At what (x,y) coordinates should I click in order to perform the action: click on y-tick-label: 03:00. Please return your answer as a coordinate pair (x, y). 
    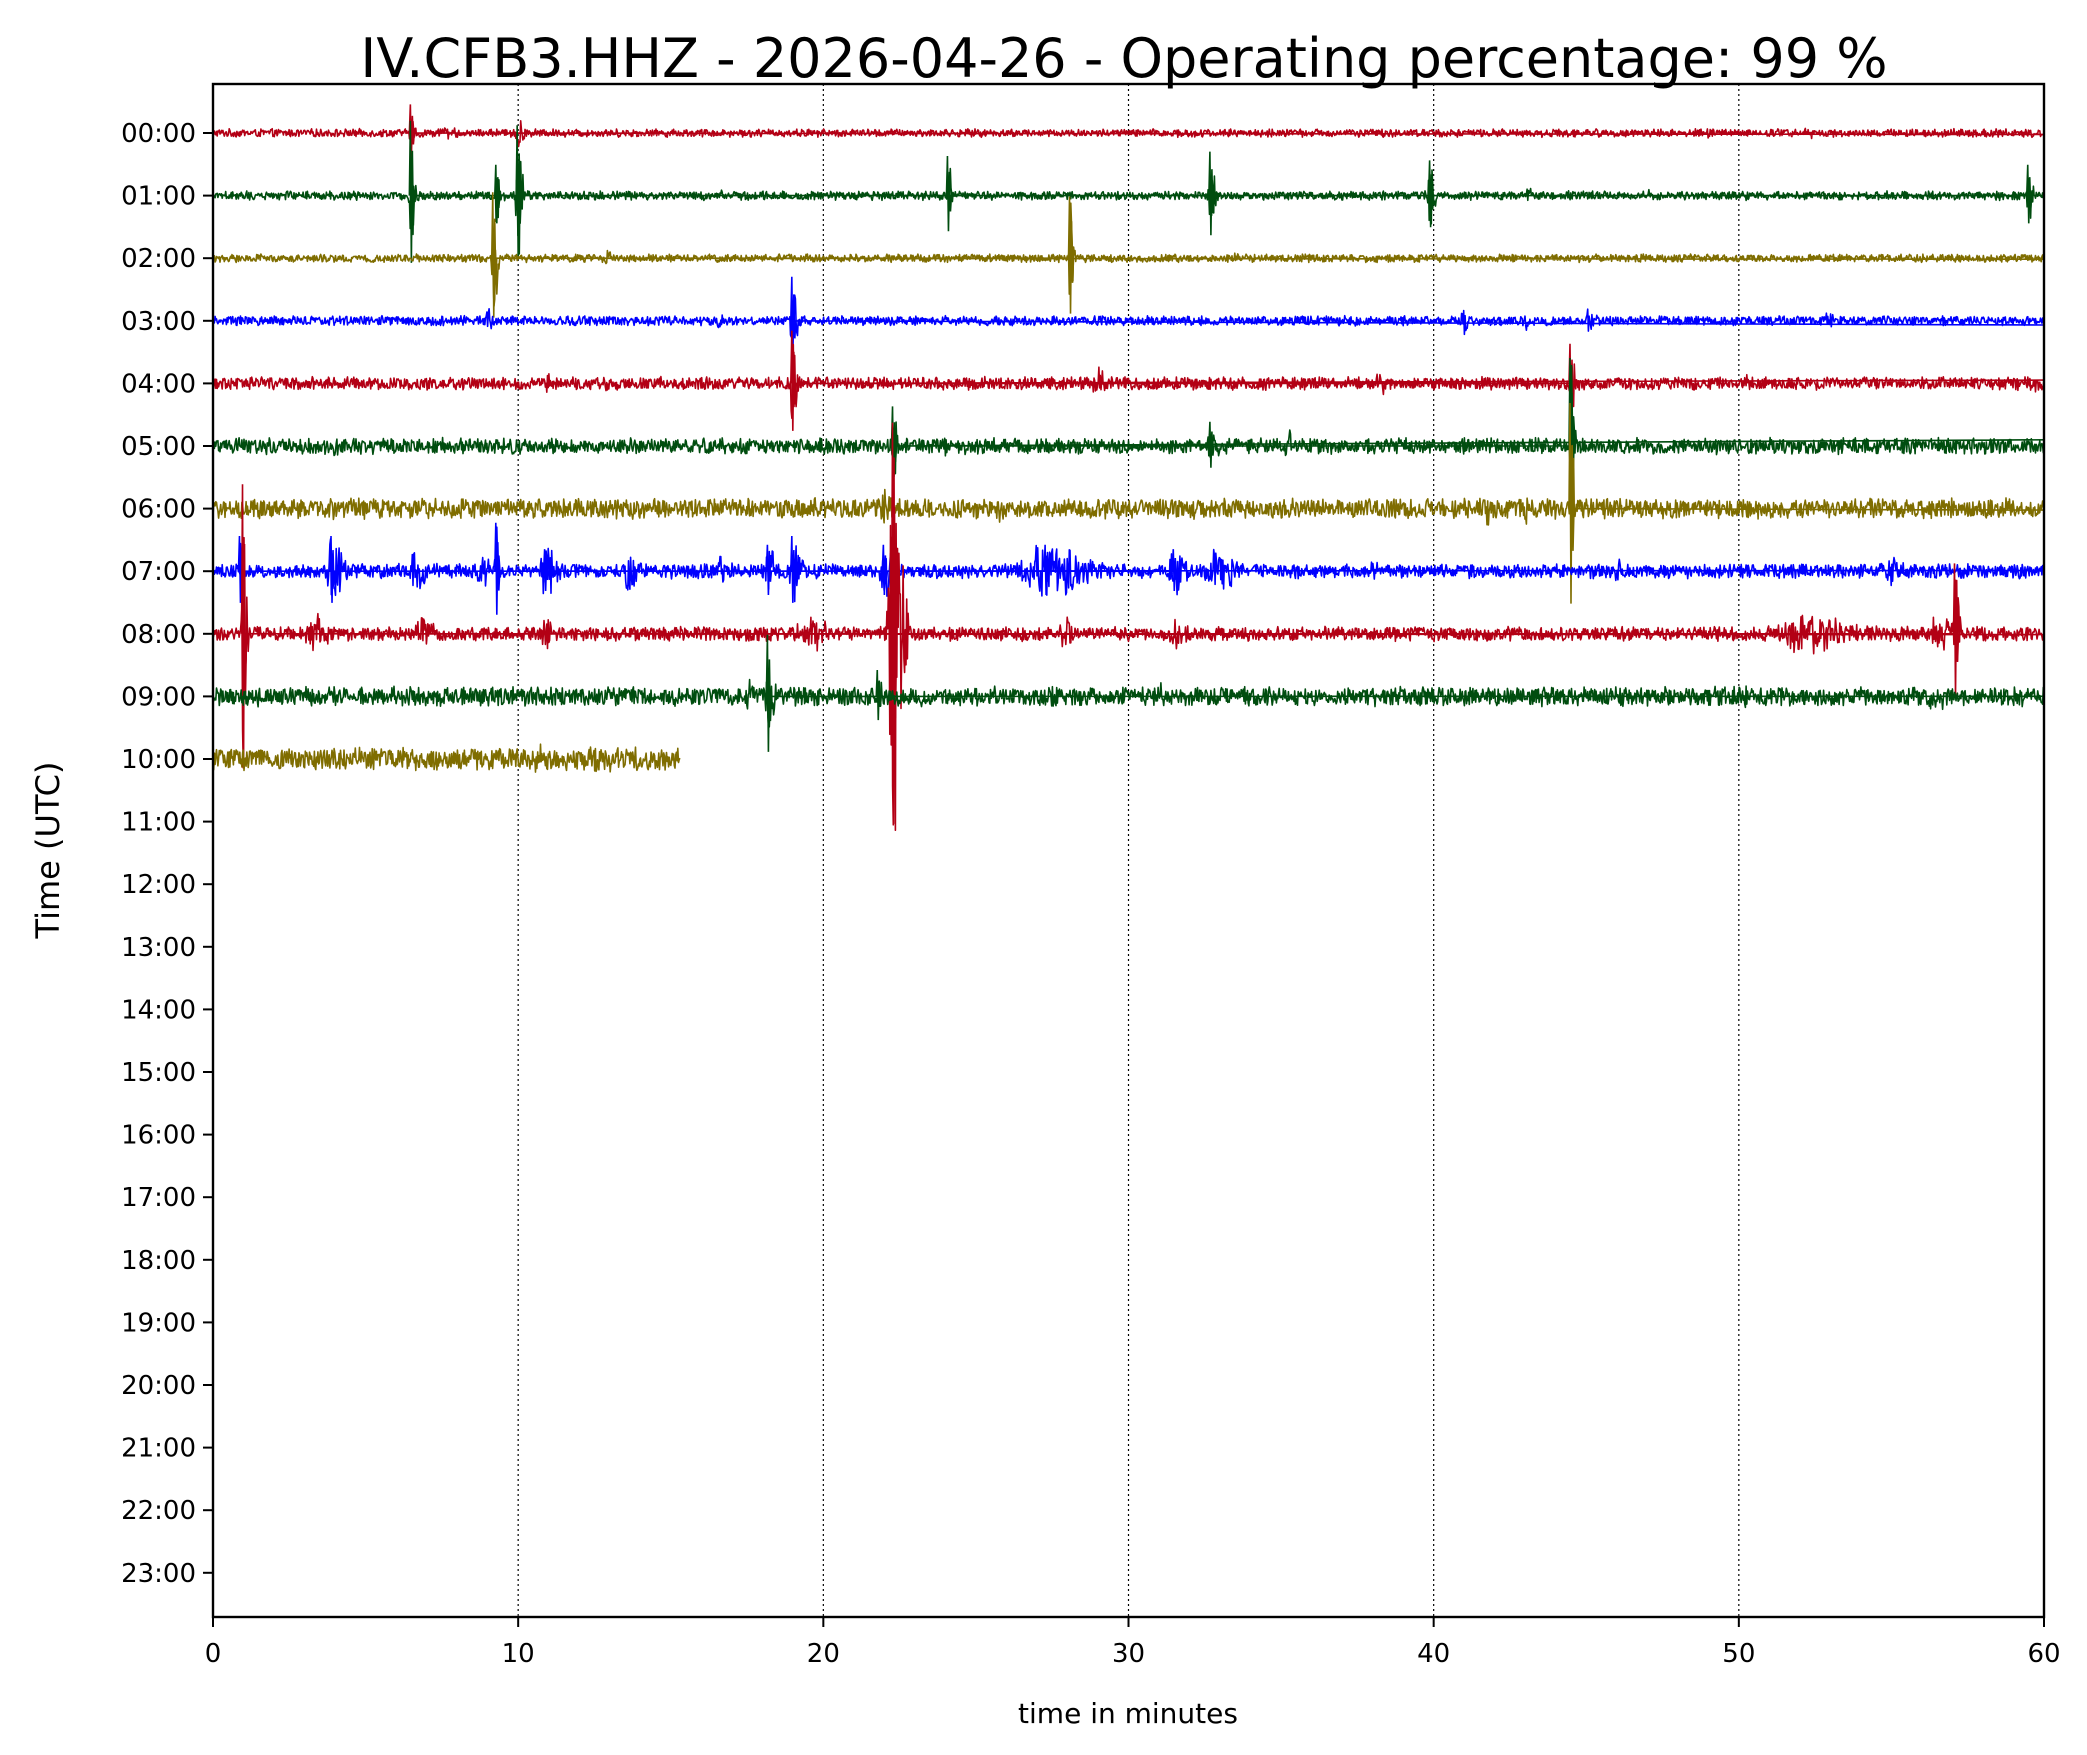
    Looking at the image, I should click on (158, 322).